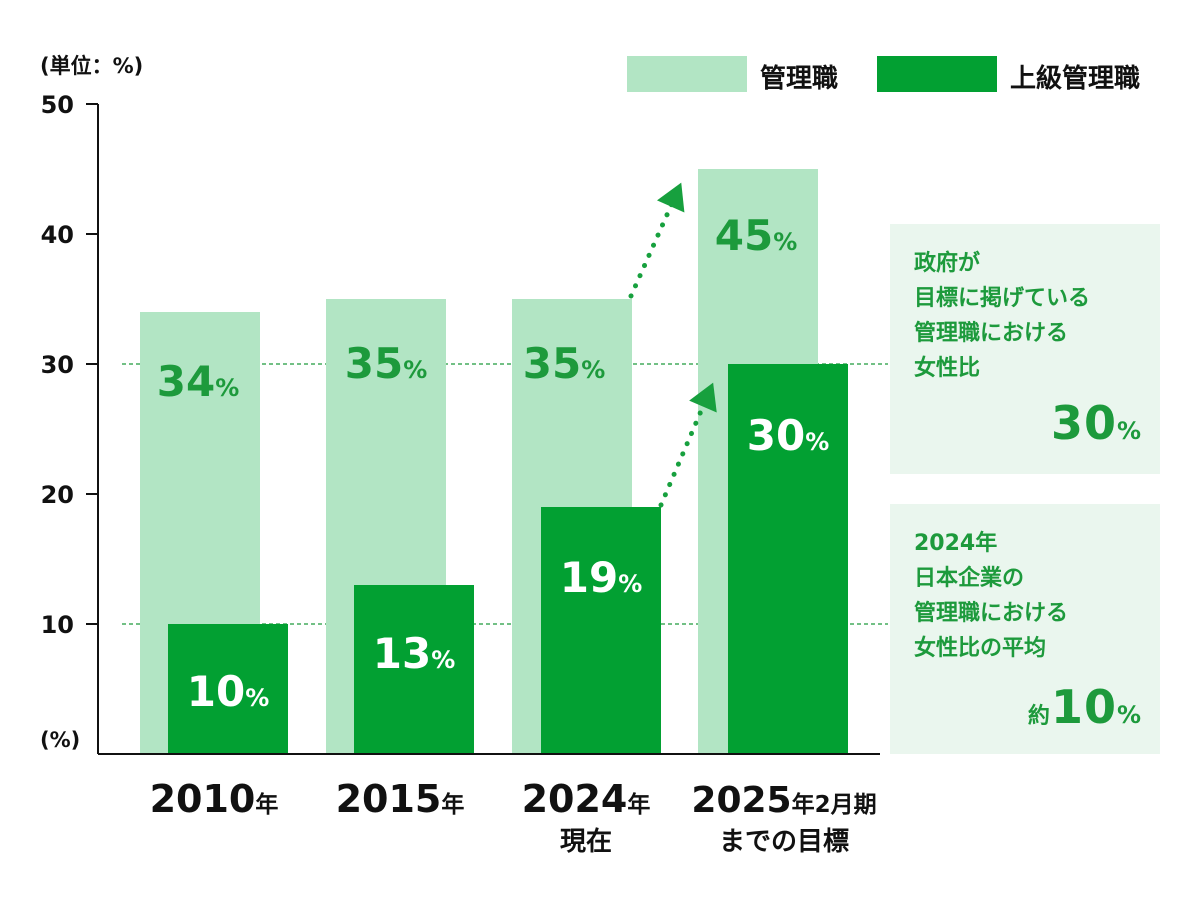 The width and height of the screenshot is (1200, 900). What do you see at coordinates (57, 625) in the screenshot?
I see `y-tick-label-10: 10` at bounding box center [57, 625].